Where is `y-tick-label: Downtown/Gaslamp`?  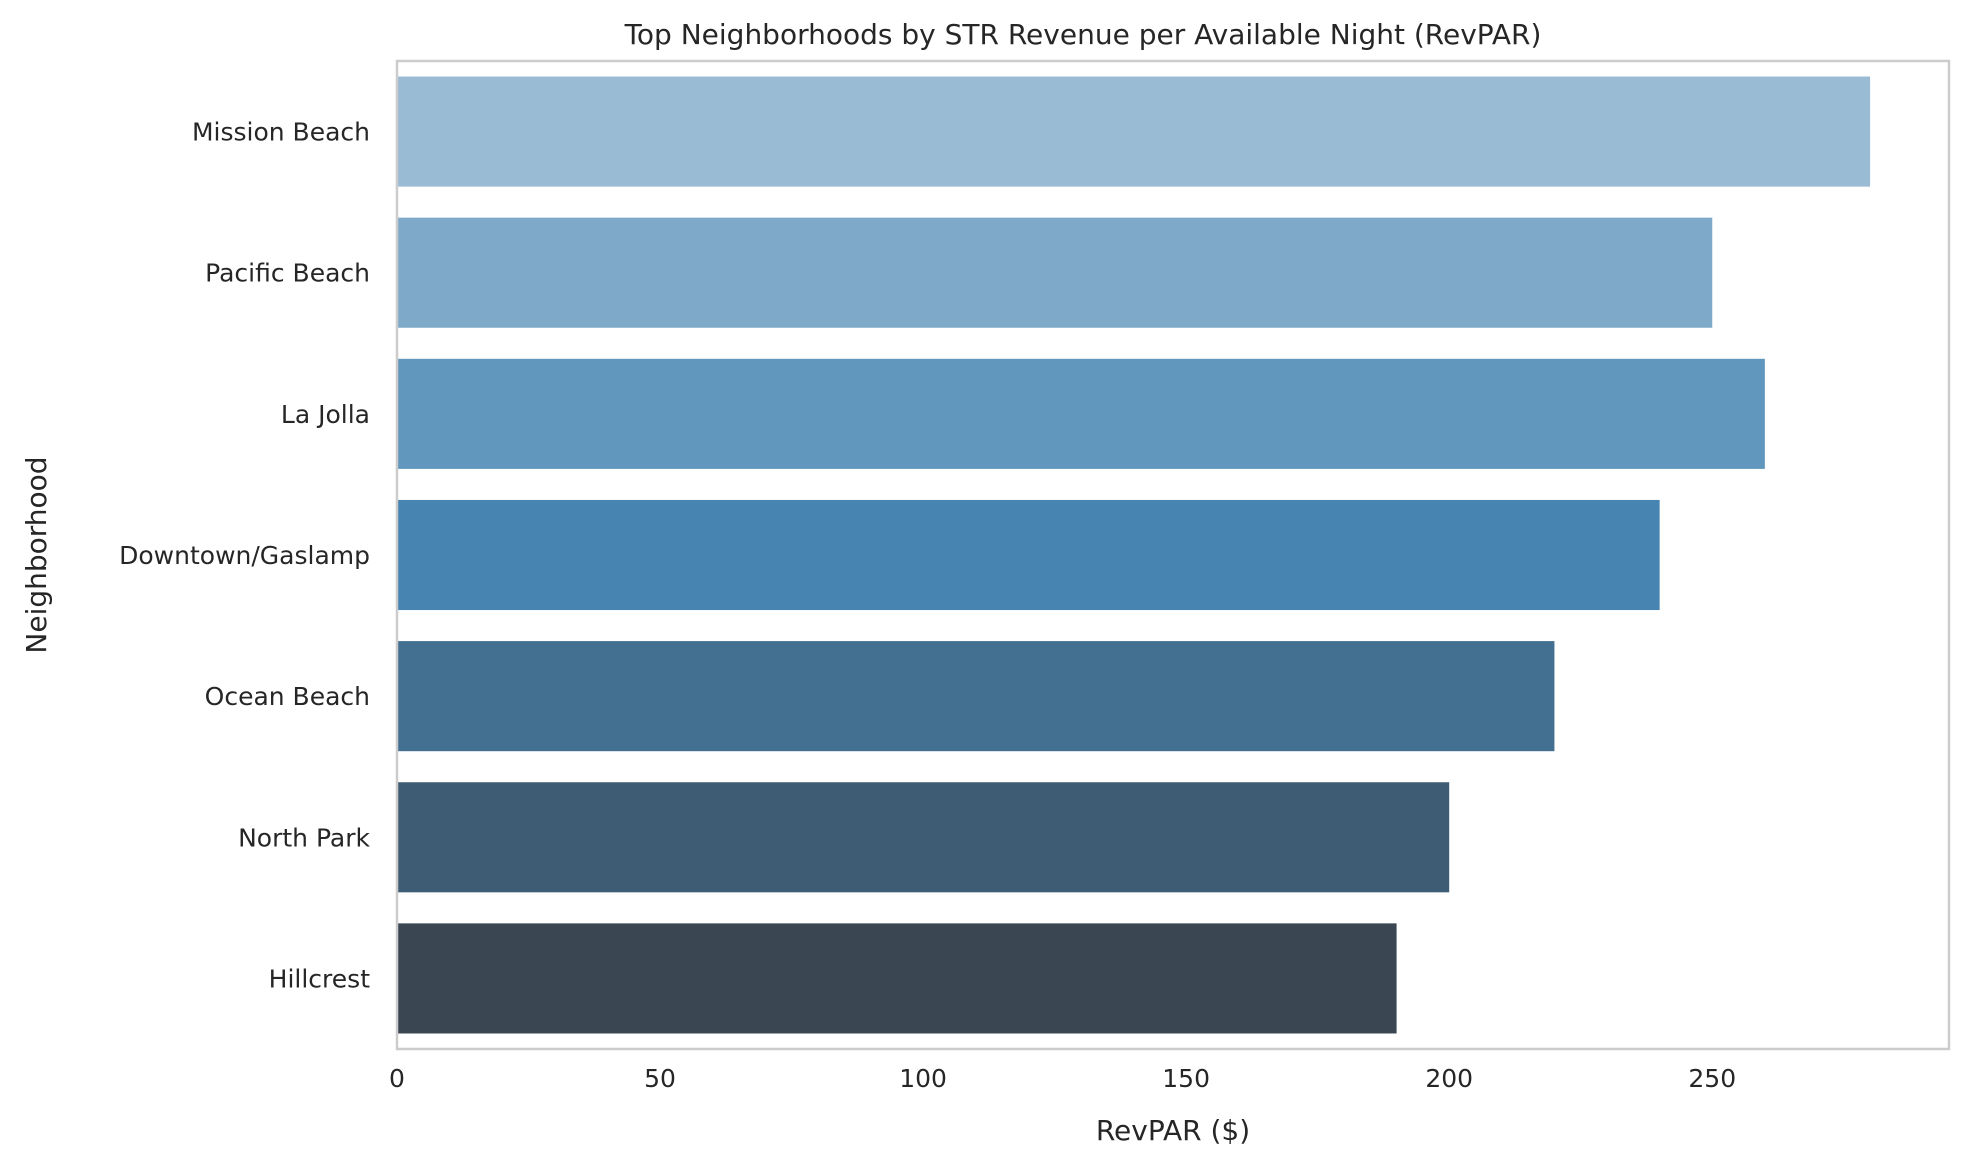 y-tick-label: Downtown/Gaslamp is located at coordinates (244, 555).